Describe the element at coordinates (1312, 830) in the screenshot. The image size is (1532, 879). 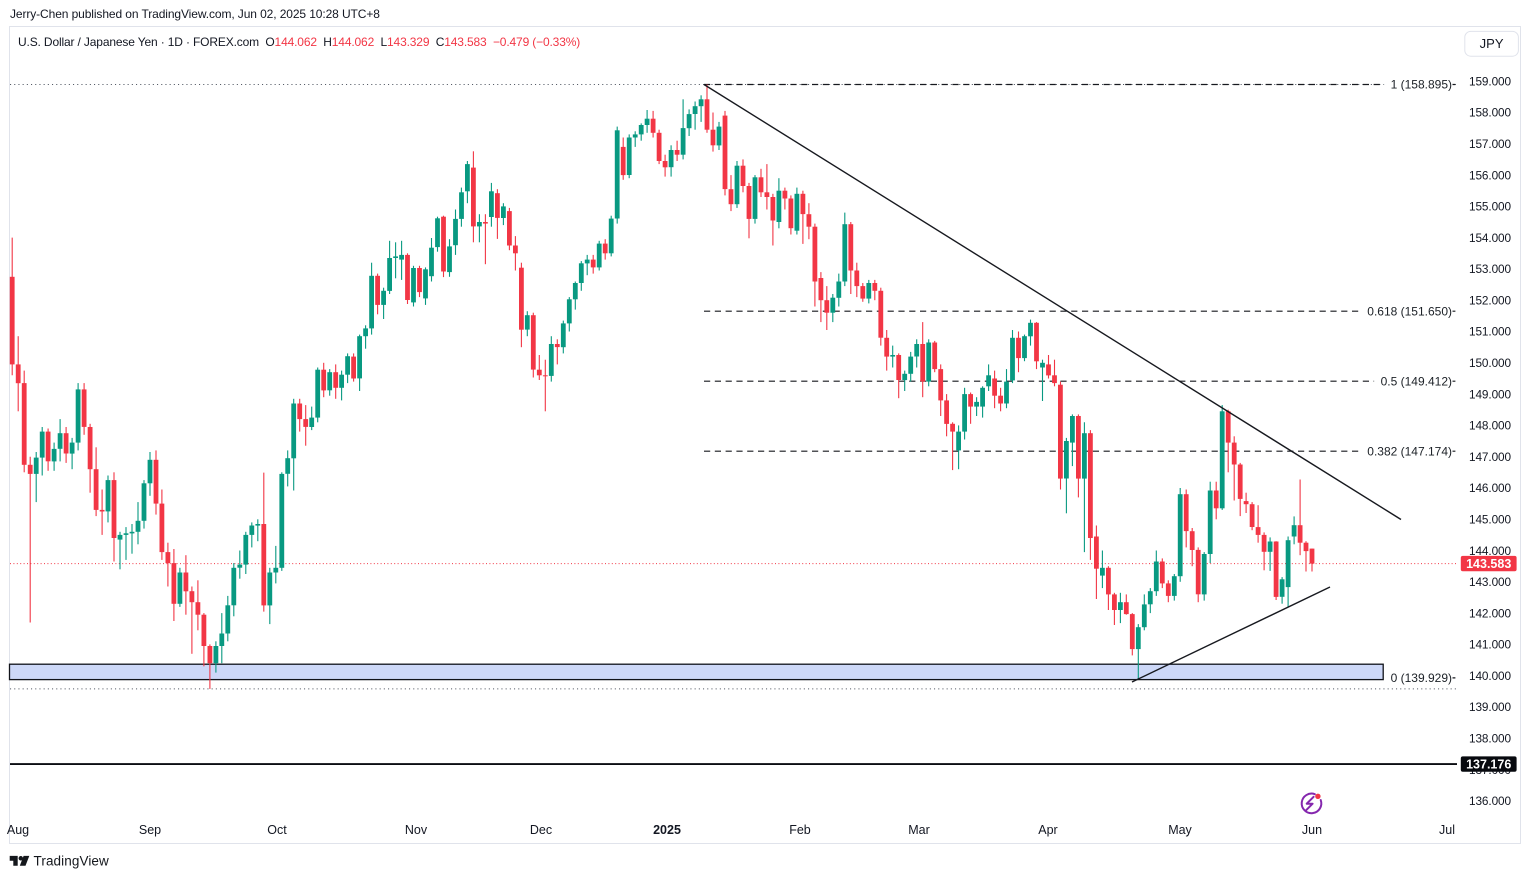
I see `svg-text: Jun` at that location.